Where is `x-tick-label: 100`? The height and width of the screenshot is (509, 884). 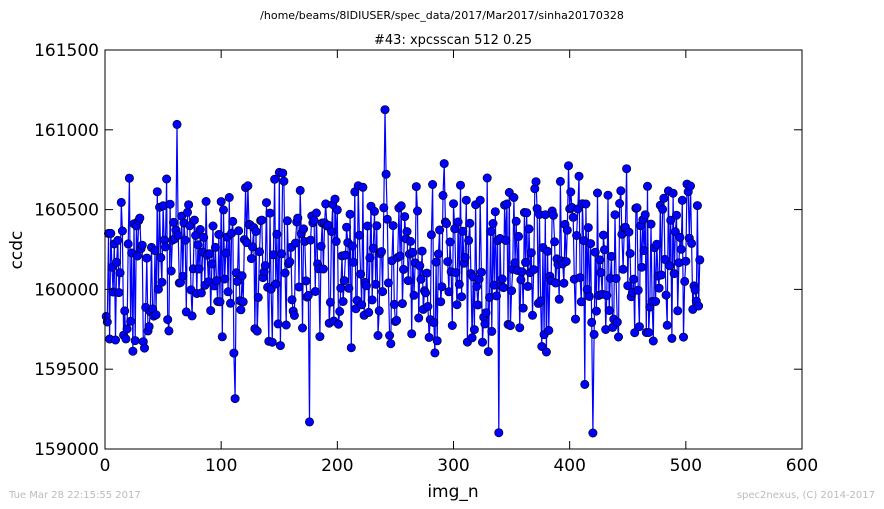 x-tick-label: 100 is located at coordinates (221, 466).